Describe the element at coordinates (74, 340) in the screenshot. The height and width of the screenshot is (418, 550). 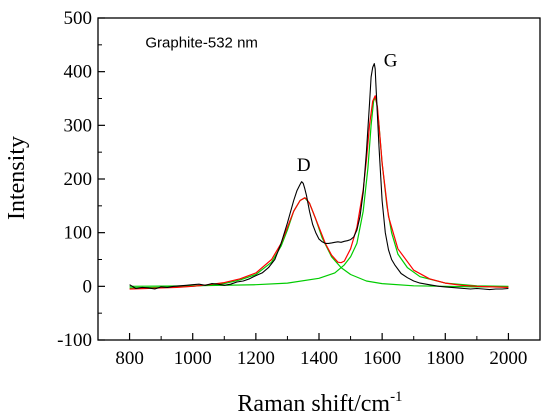
I see `y-tick-label: -100` at that location.